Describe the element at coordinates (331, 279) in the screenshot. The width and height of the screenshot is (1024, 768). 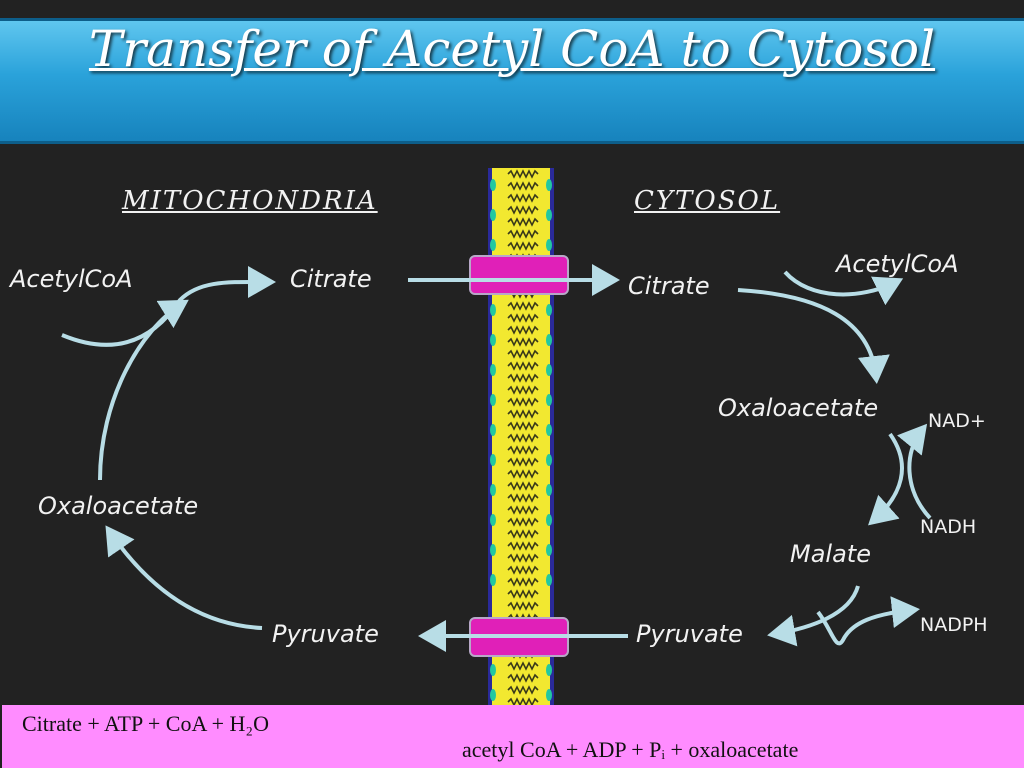
I see `mito-citrate-label: Citrate` at that location.